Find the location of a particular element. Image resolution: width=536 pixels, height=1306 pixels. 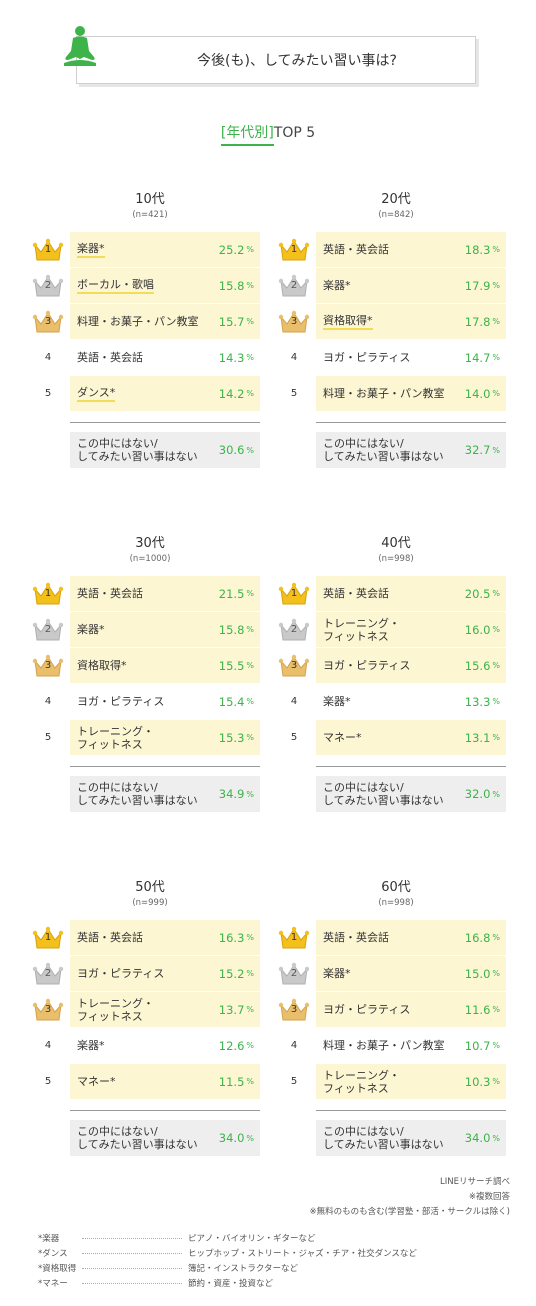

rank-row: 5 マネー* 11.5% is located at coordinates (150, 1081).